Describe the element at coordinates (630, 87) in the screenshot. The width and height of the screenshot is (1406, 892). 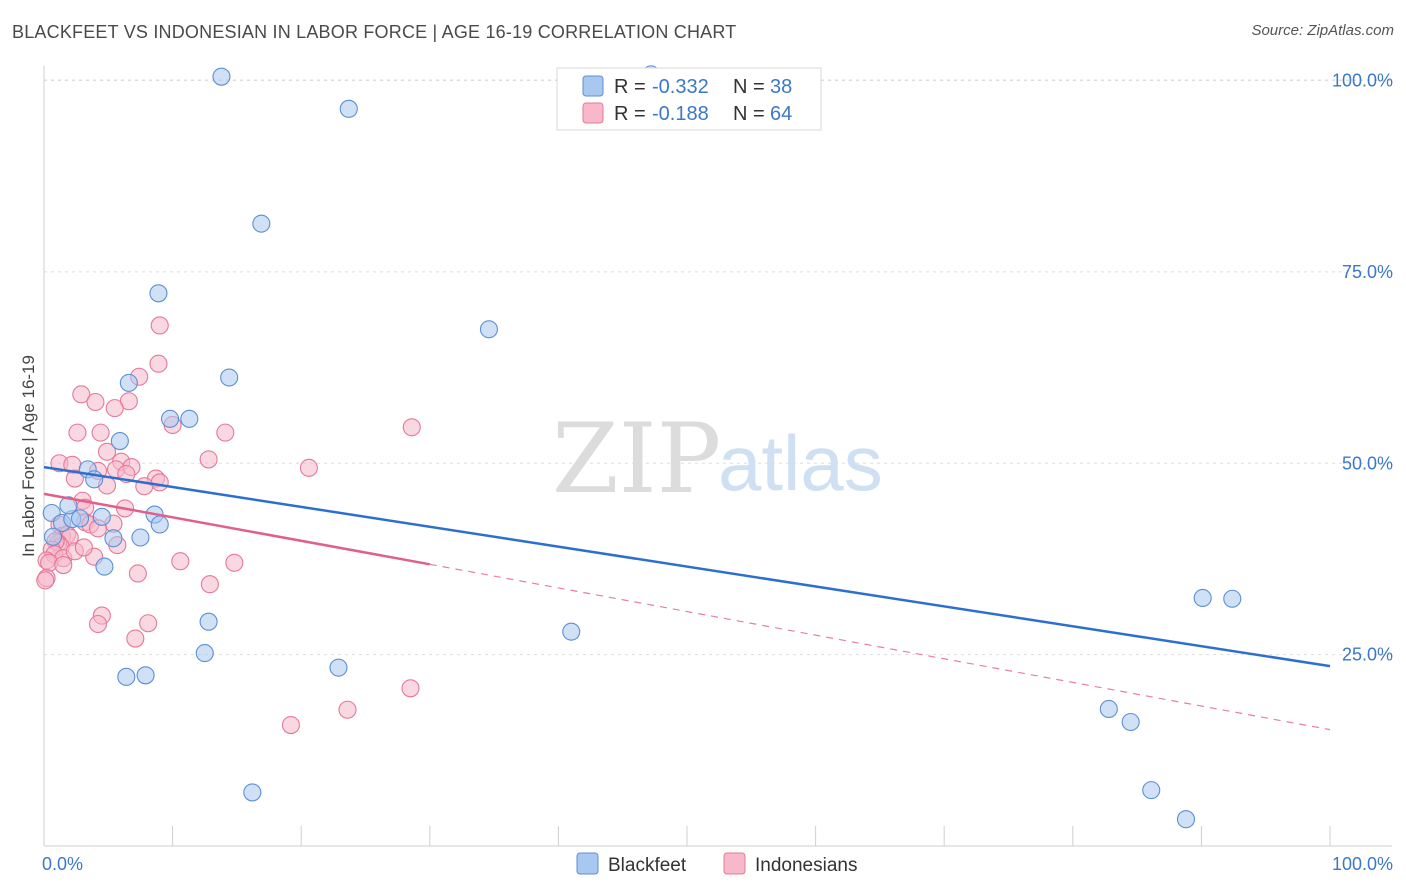
I see `legend-blue-r-label: R =` at that location.